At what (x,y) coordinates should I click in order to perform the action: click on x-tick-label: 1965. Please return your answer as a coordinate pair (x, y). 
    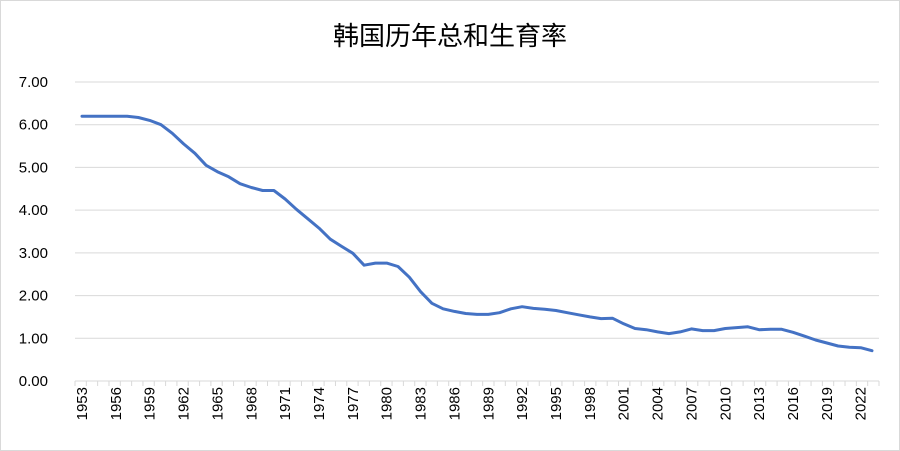
    Looking at the image, I should click on (217, 403).